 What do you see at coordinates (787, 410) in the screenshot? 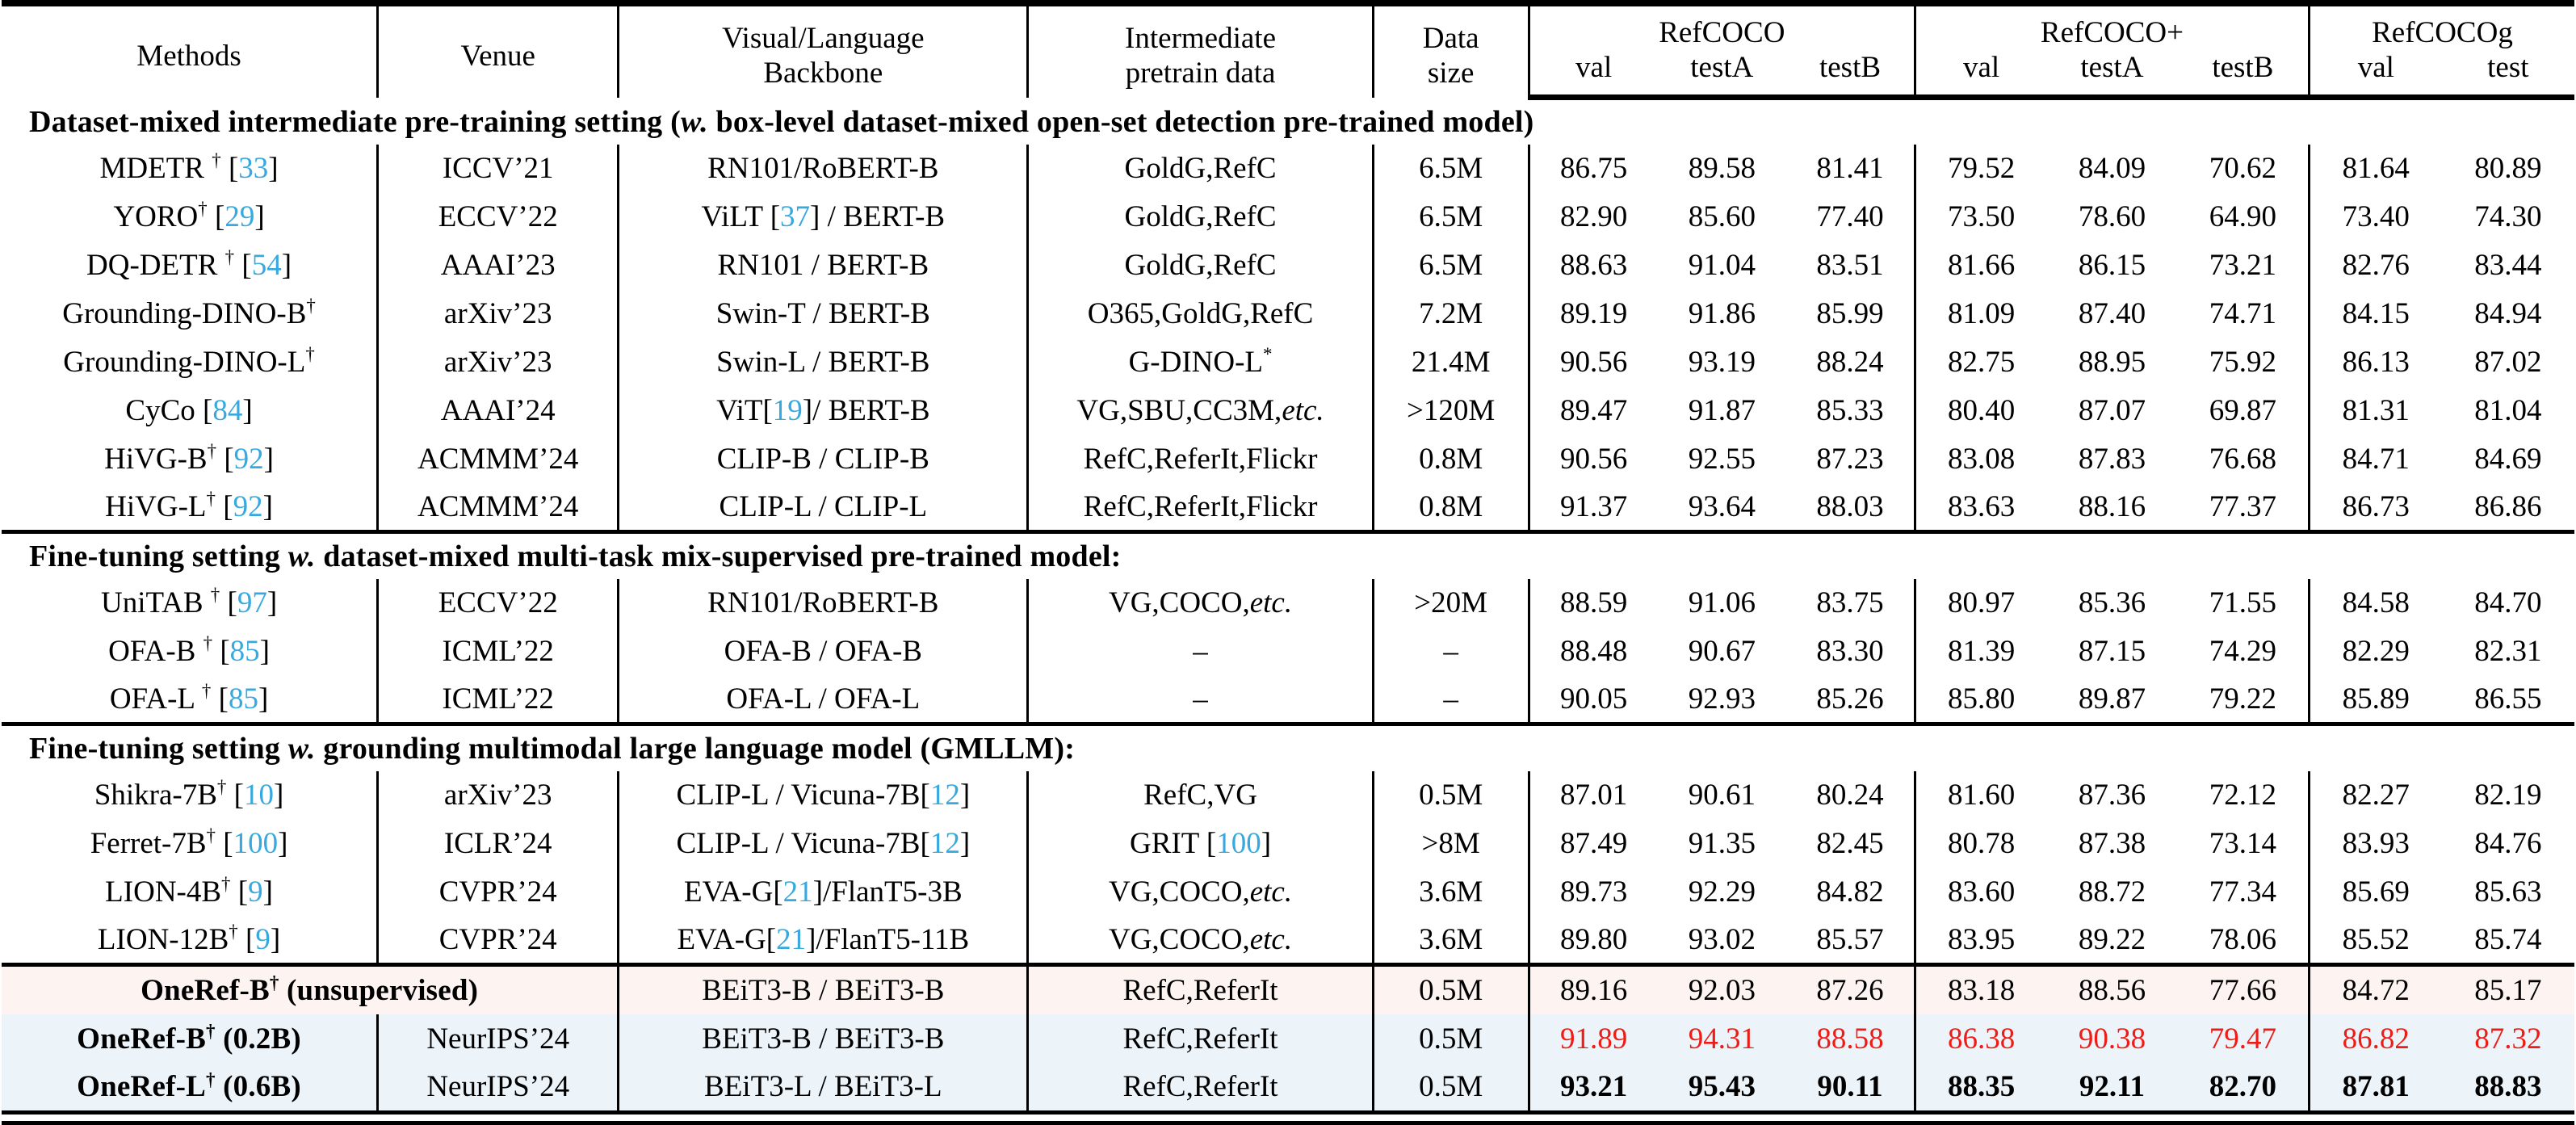
I see `citation-link: 19` at bounding box center [787, 410].